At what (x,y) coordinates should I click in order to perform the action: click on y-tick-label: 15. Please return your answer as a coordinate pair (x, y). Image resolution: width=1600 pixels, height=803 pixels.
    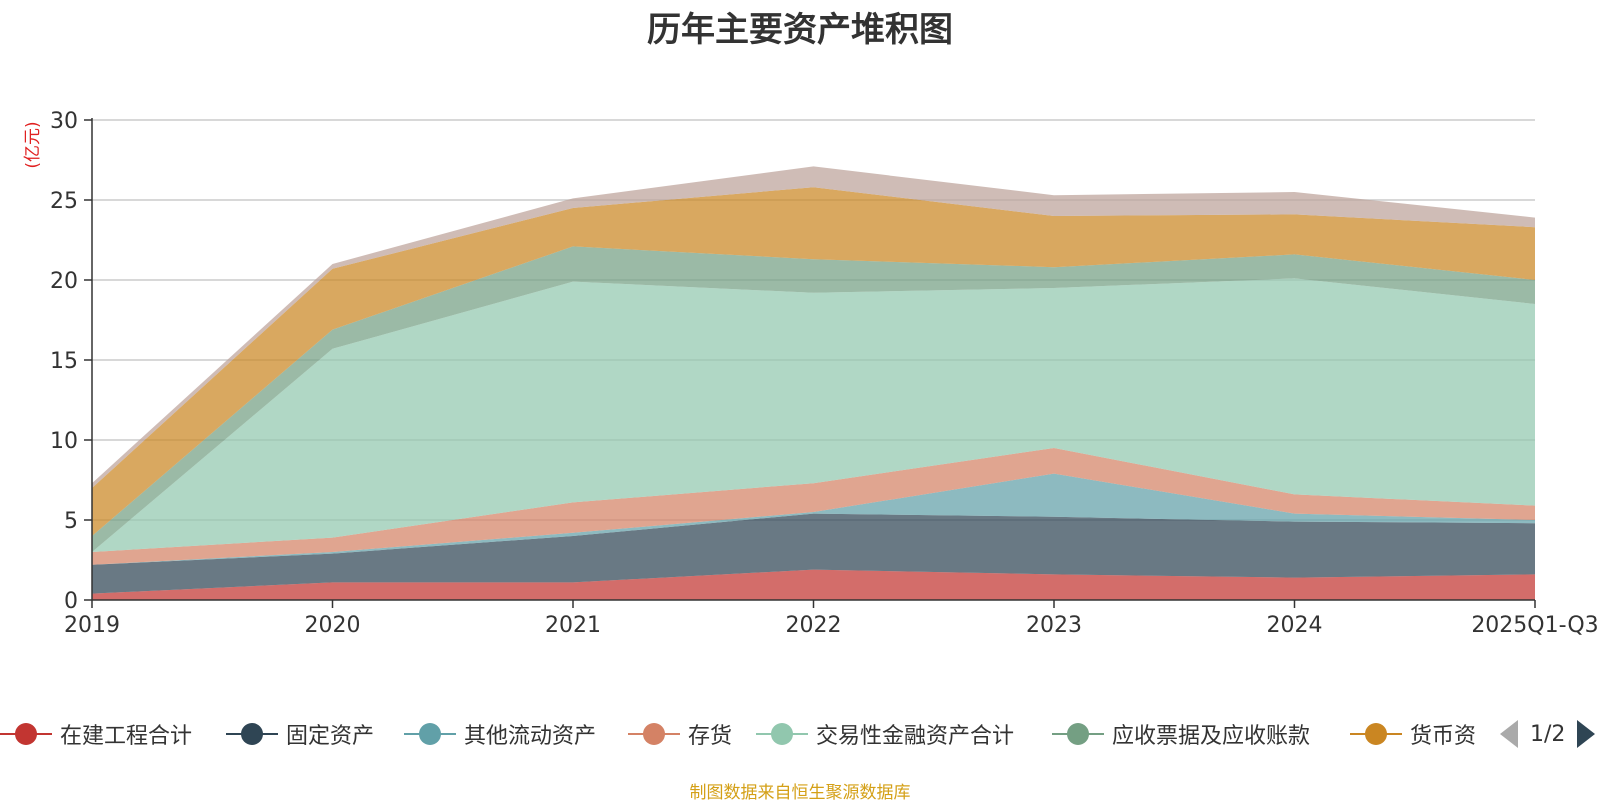
    Looking at the image, I should click on (64, 361).